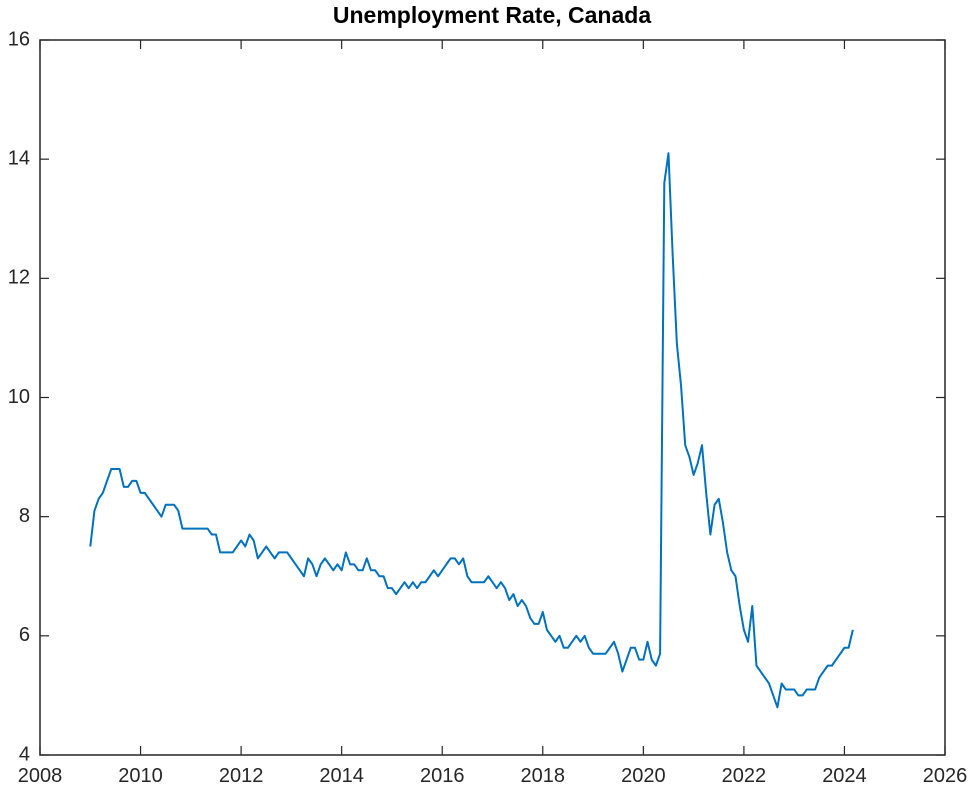 The image size is (973, 803). Describe the element at coordinates (19, 39) in the screenshot. I see `y-tick-label: 16` at that location.